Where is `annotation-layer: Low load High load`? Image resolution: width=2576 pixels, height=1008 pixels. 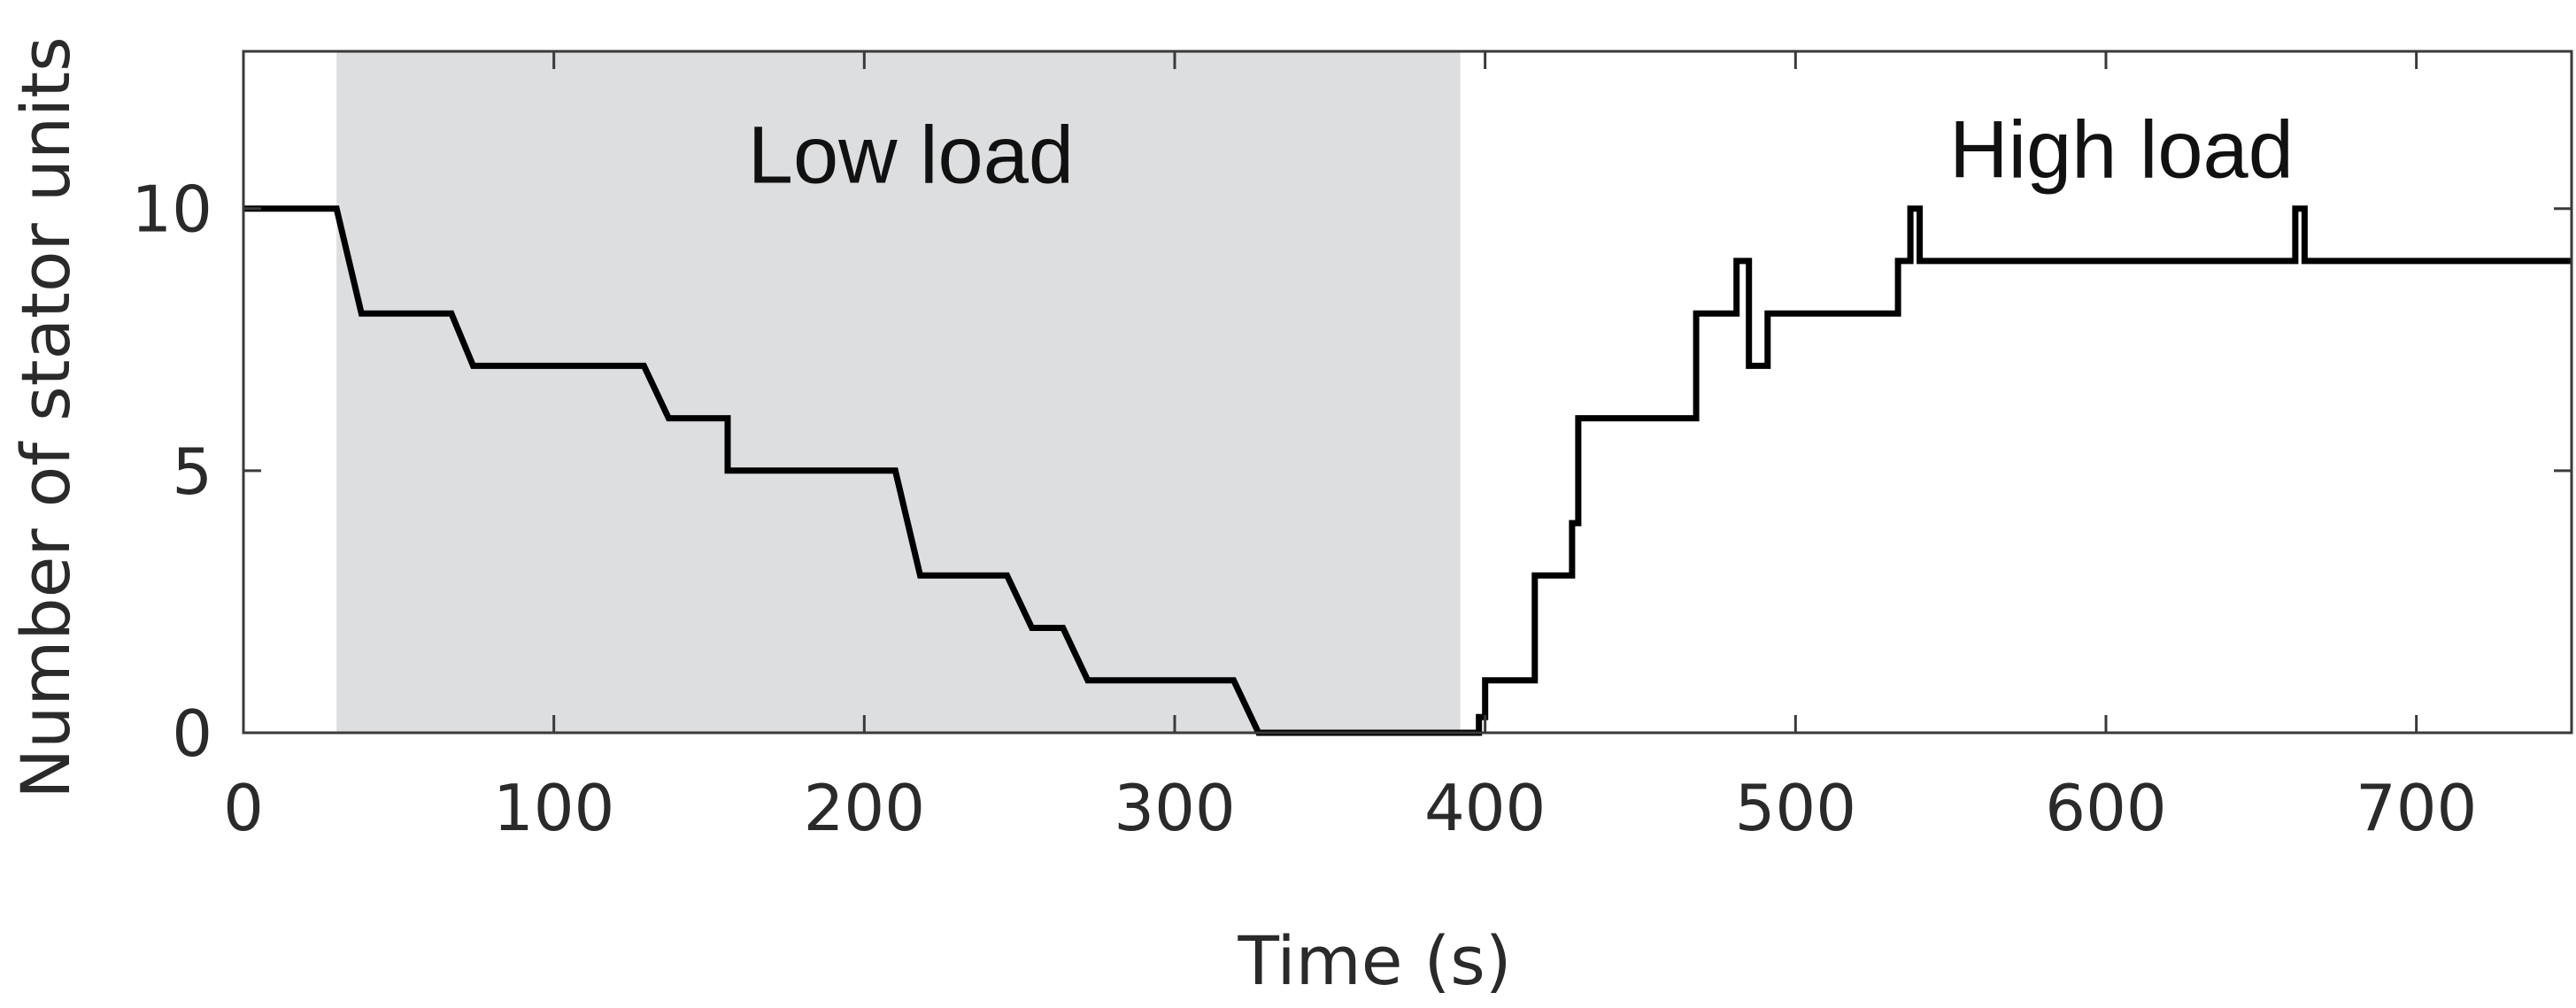 annotation-layer: Low load High load is located at coordinates (1521, 153).